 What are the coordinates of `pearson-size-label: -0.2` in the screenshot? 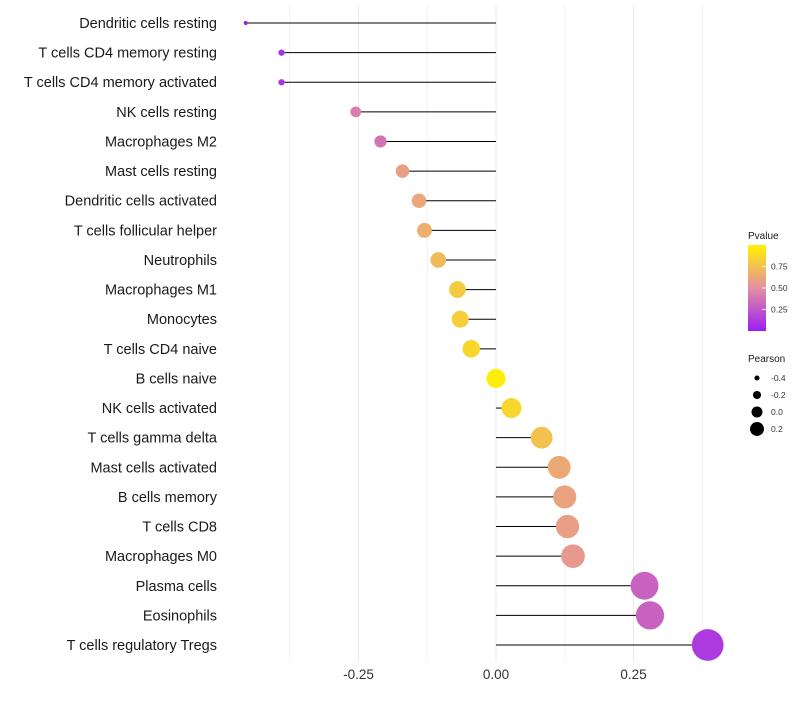 It's located at (778, 395).